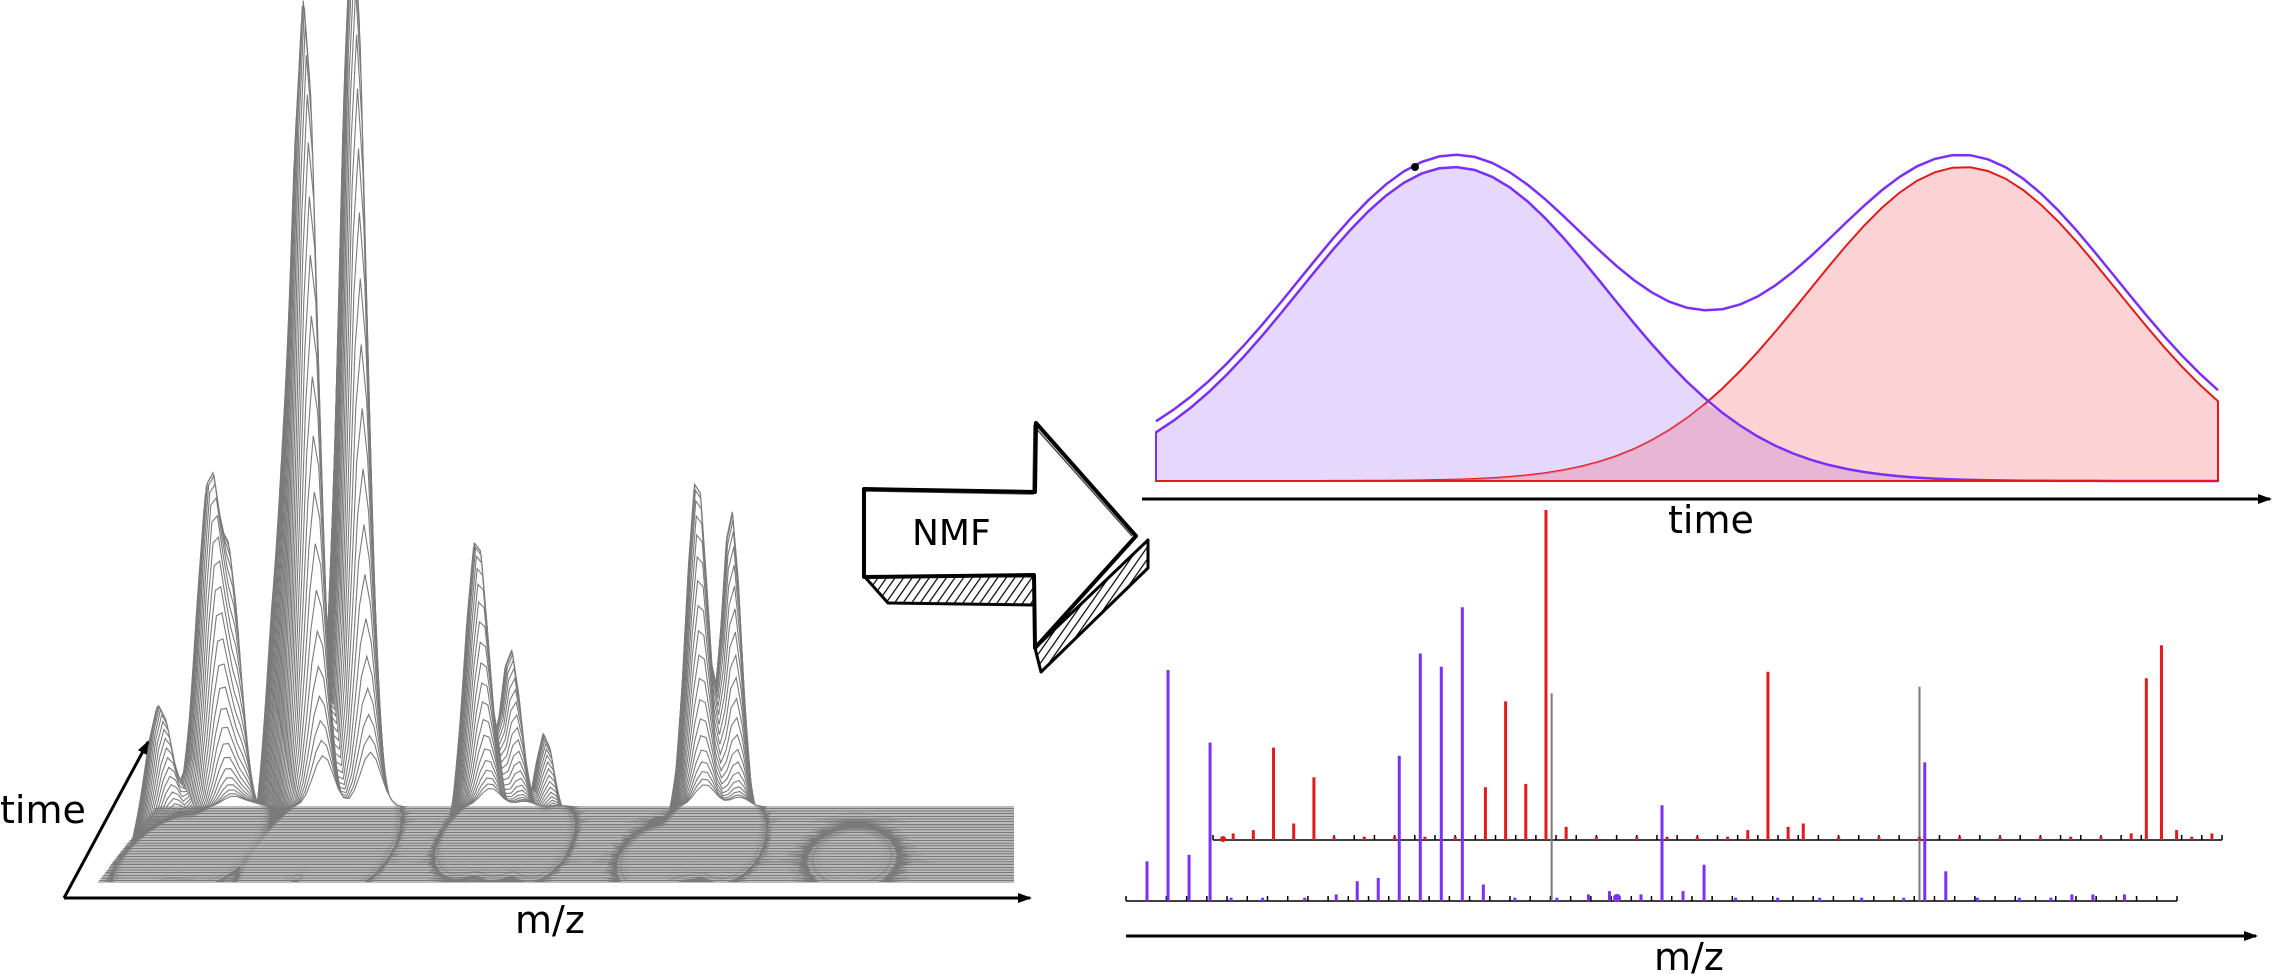  What do you see at coordinates (1689, 954) in the screenshot?
I see `right-mz-label: m/z` at bounding box center [1689, 954].